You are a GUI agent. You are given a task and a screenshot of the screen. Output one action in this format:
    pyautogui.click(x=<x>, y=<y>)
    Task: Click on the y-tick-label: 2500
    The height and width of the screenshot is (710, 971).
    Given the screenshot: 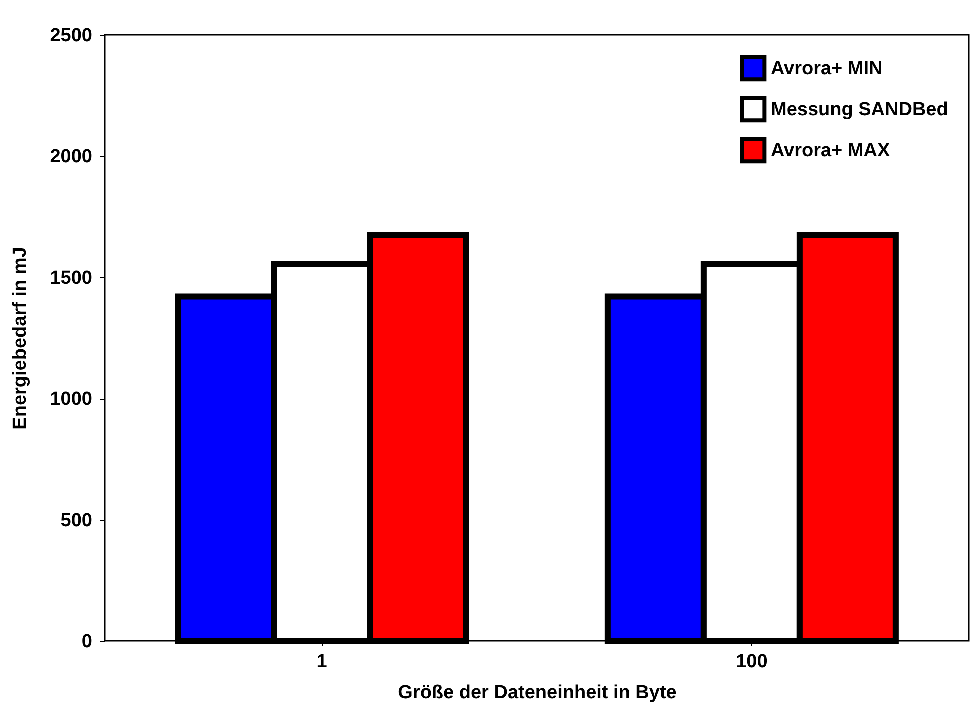 What is the action you would take?
    pyautogui.click(x=71, y=36)
    